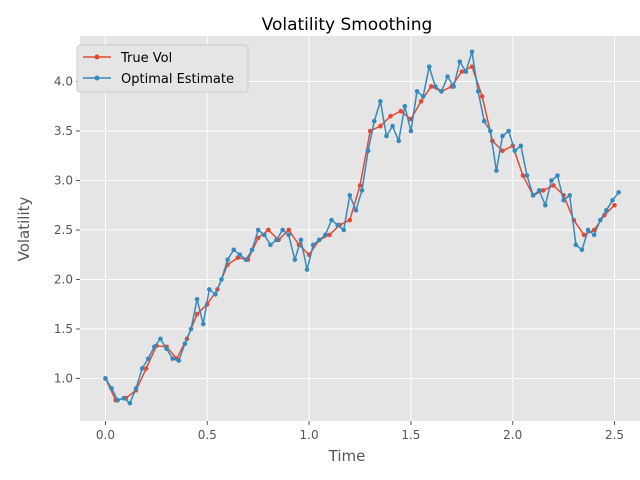 The image size is (640, 480). Describe the element at coordinates (63, 279) in the screenshot. I see `y-tick-label: 2.0` at that location.